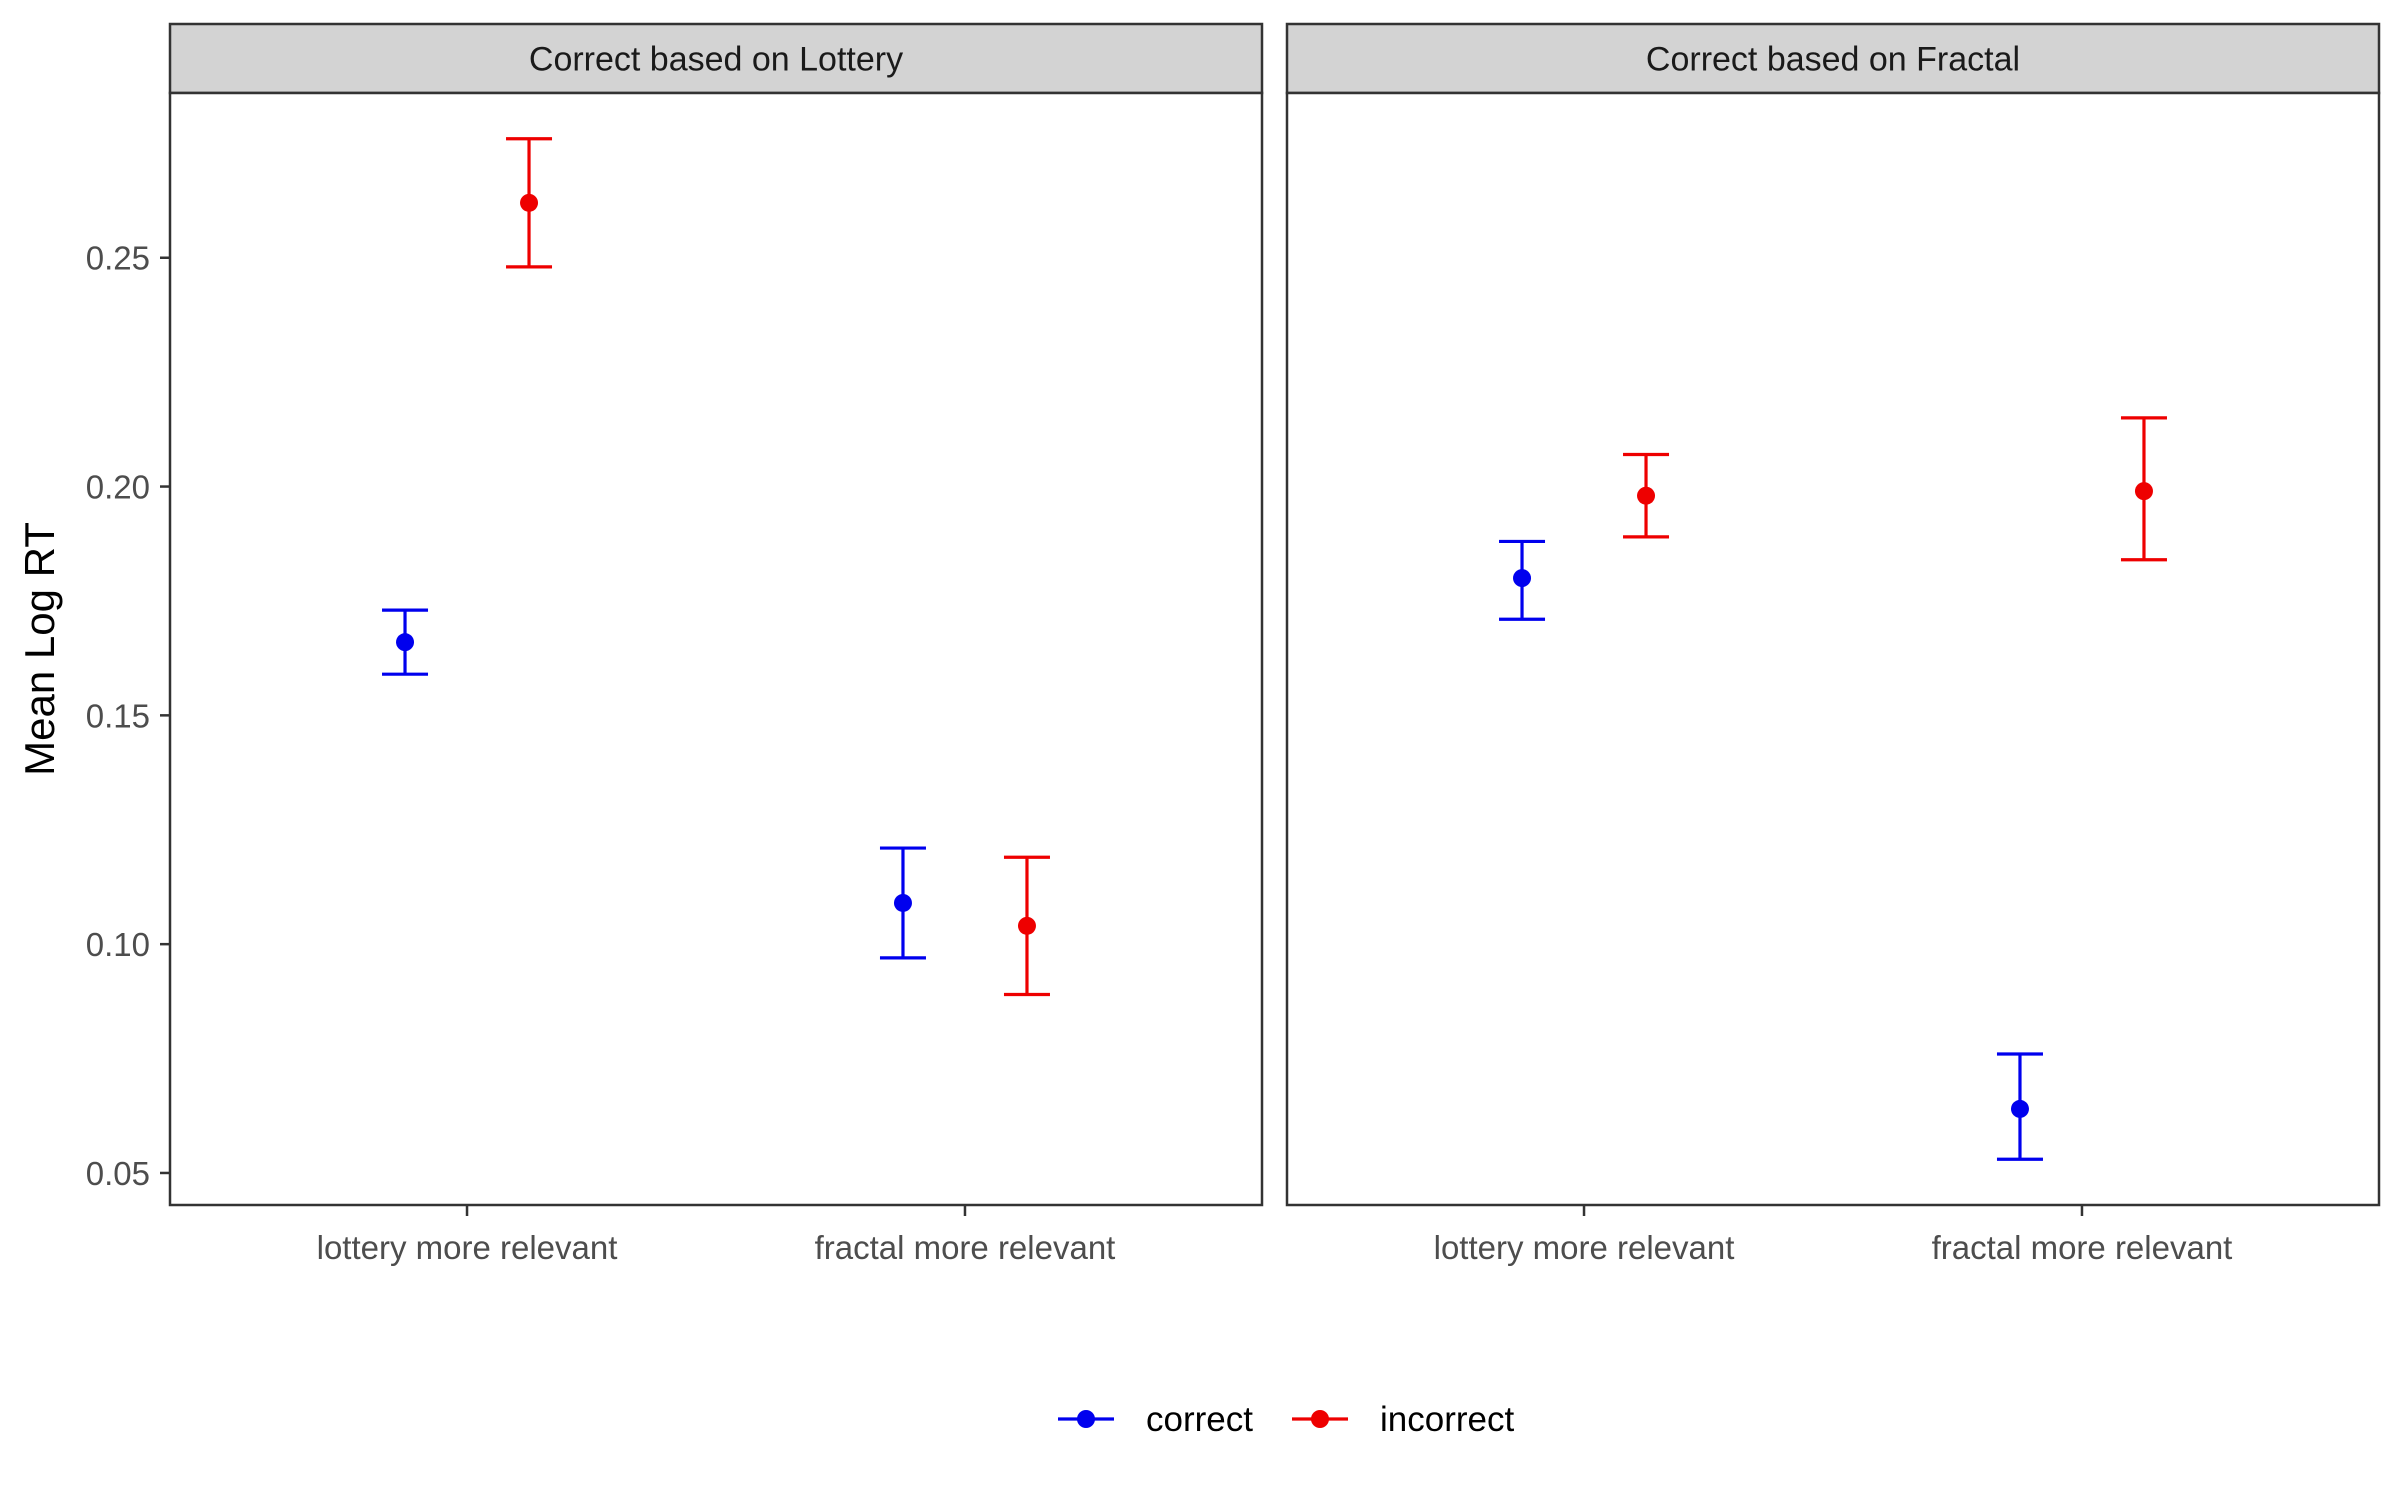 Image resolution: width=2400 pixels, height=1505 pixels. Describe the element at coordinates (118, 487) in the screenshot. I see `y-tick-label: 0.20` at that location.